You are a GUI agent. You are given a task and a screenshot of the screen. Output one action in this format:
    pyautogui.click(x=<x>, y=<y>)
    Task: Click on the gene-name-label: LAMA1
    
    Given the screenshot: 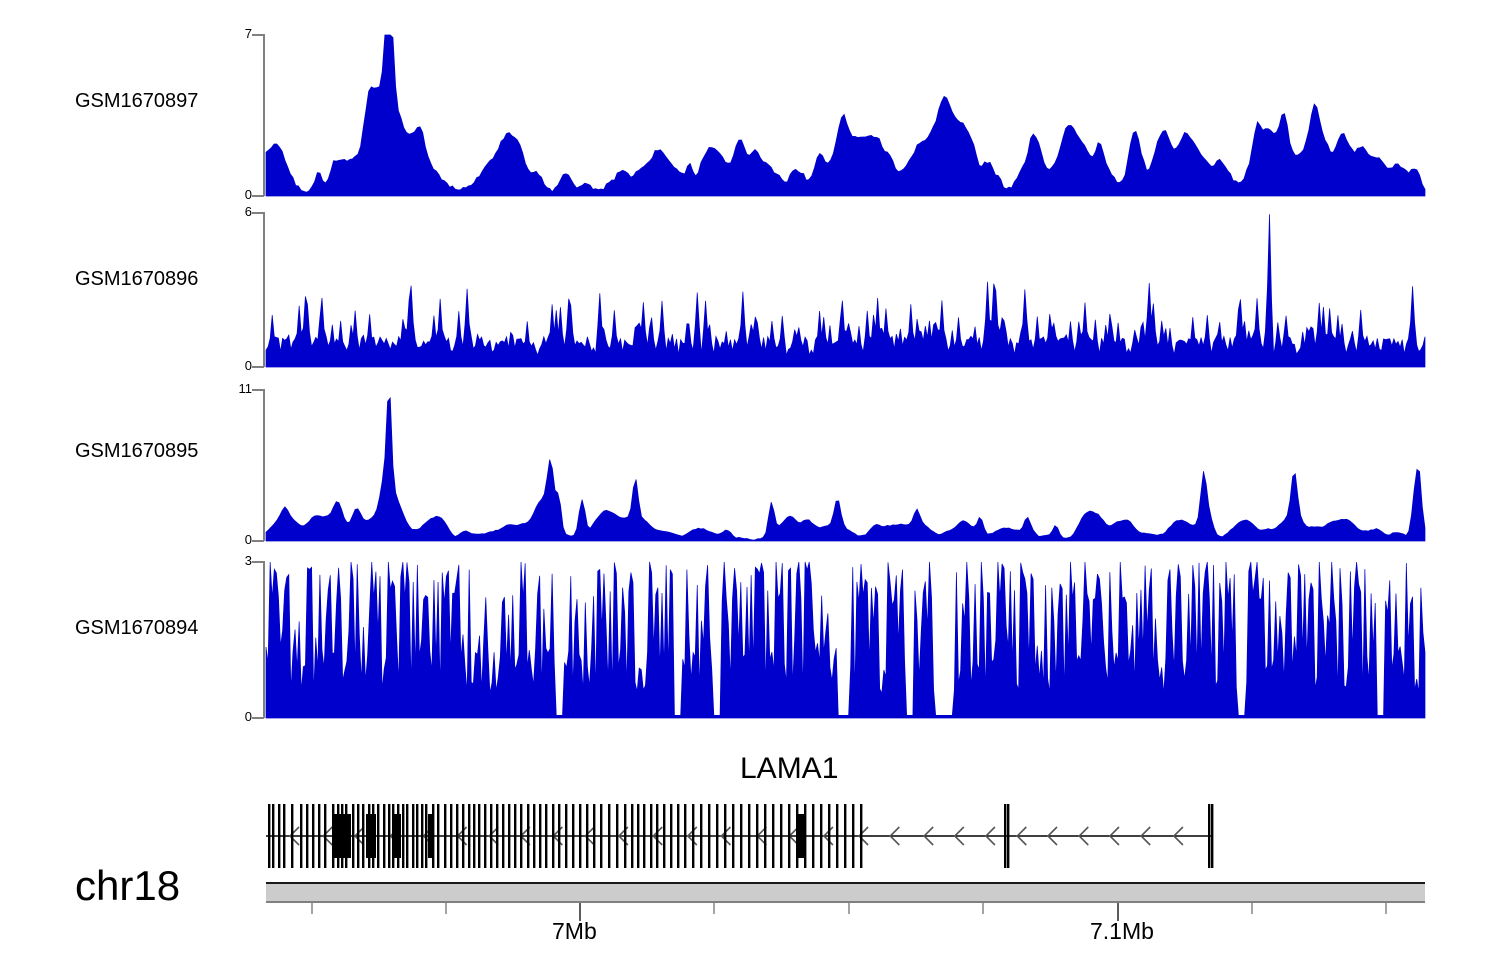 What is the action you would take?
    pyautogui.click(x=789, y=768)
    